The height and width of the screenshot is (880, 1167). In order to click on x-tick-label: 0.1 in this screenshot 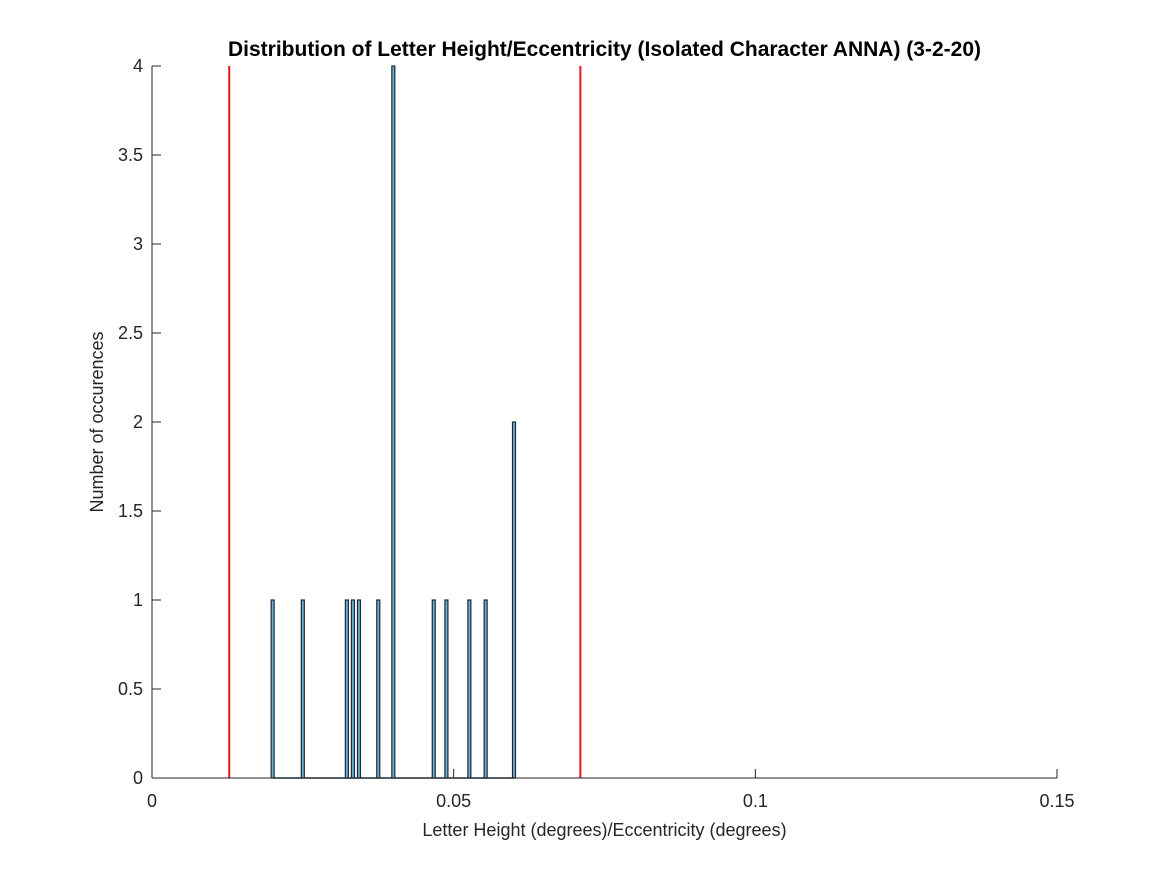, I will do `click(755, 801)`.